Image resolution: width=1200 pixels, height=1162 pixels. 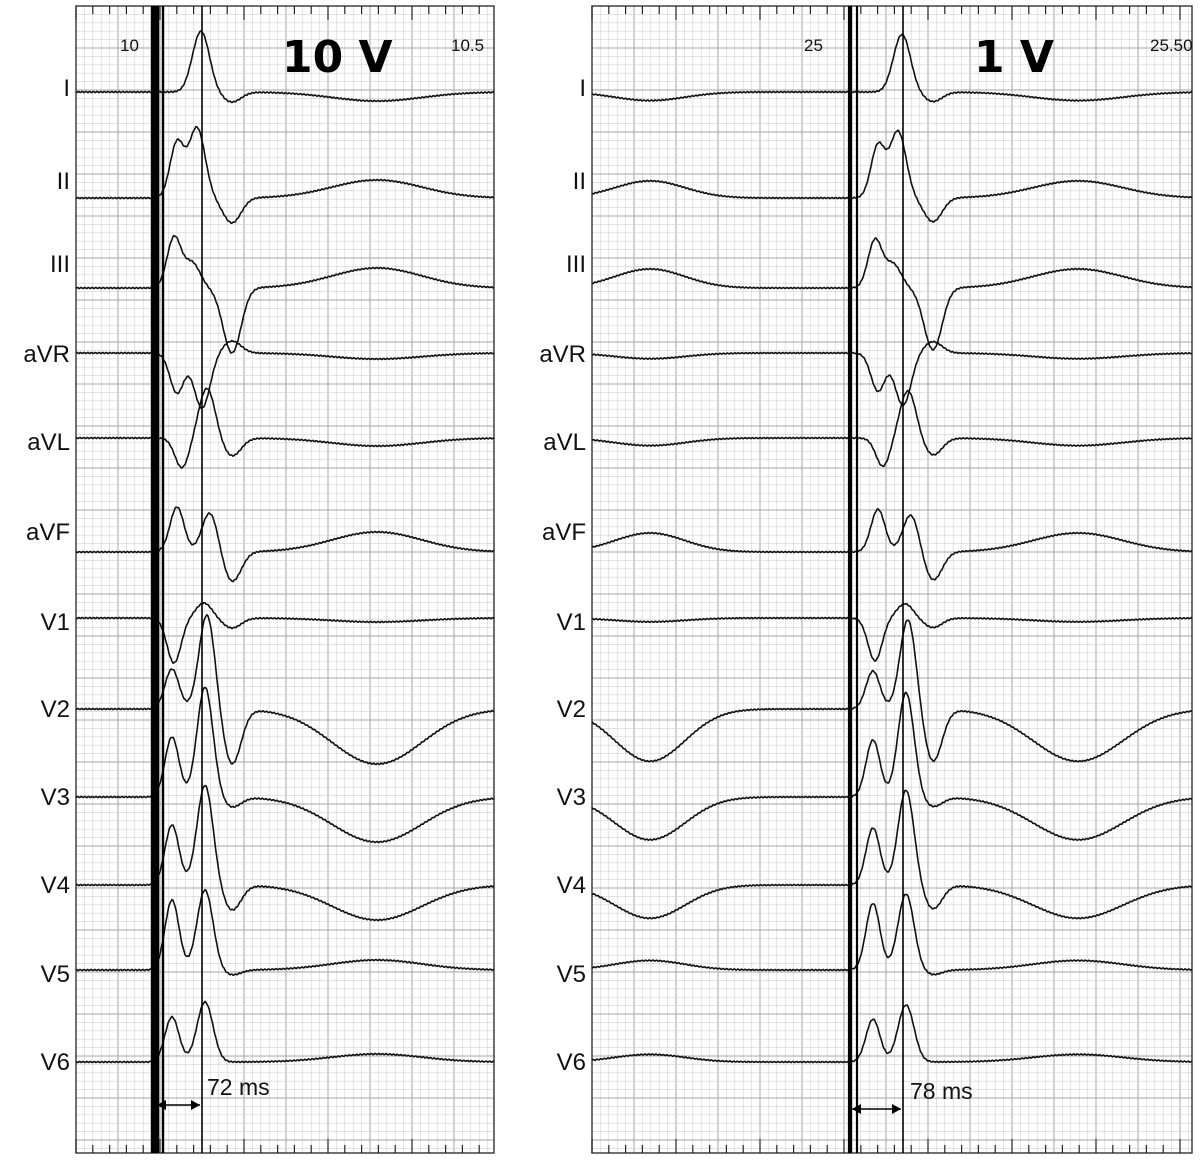 I want to click on panel-title: 1 V, so click(x=1014, y=57).